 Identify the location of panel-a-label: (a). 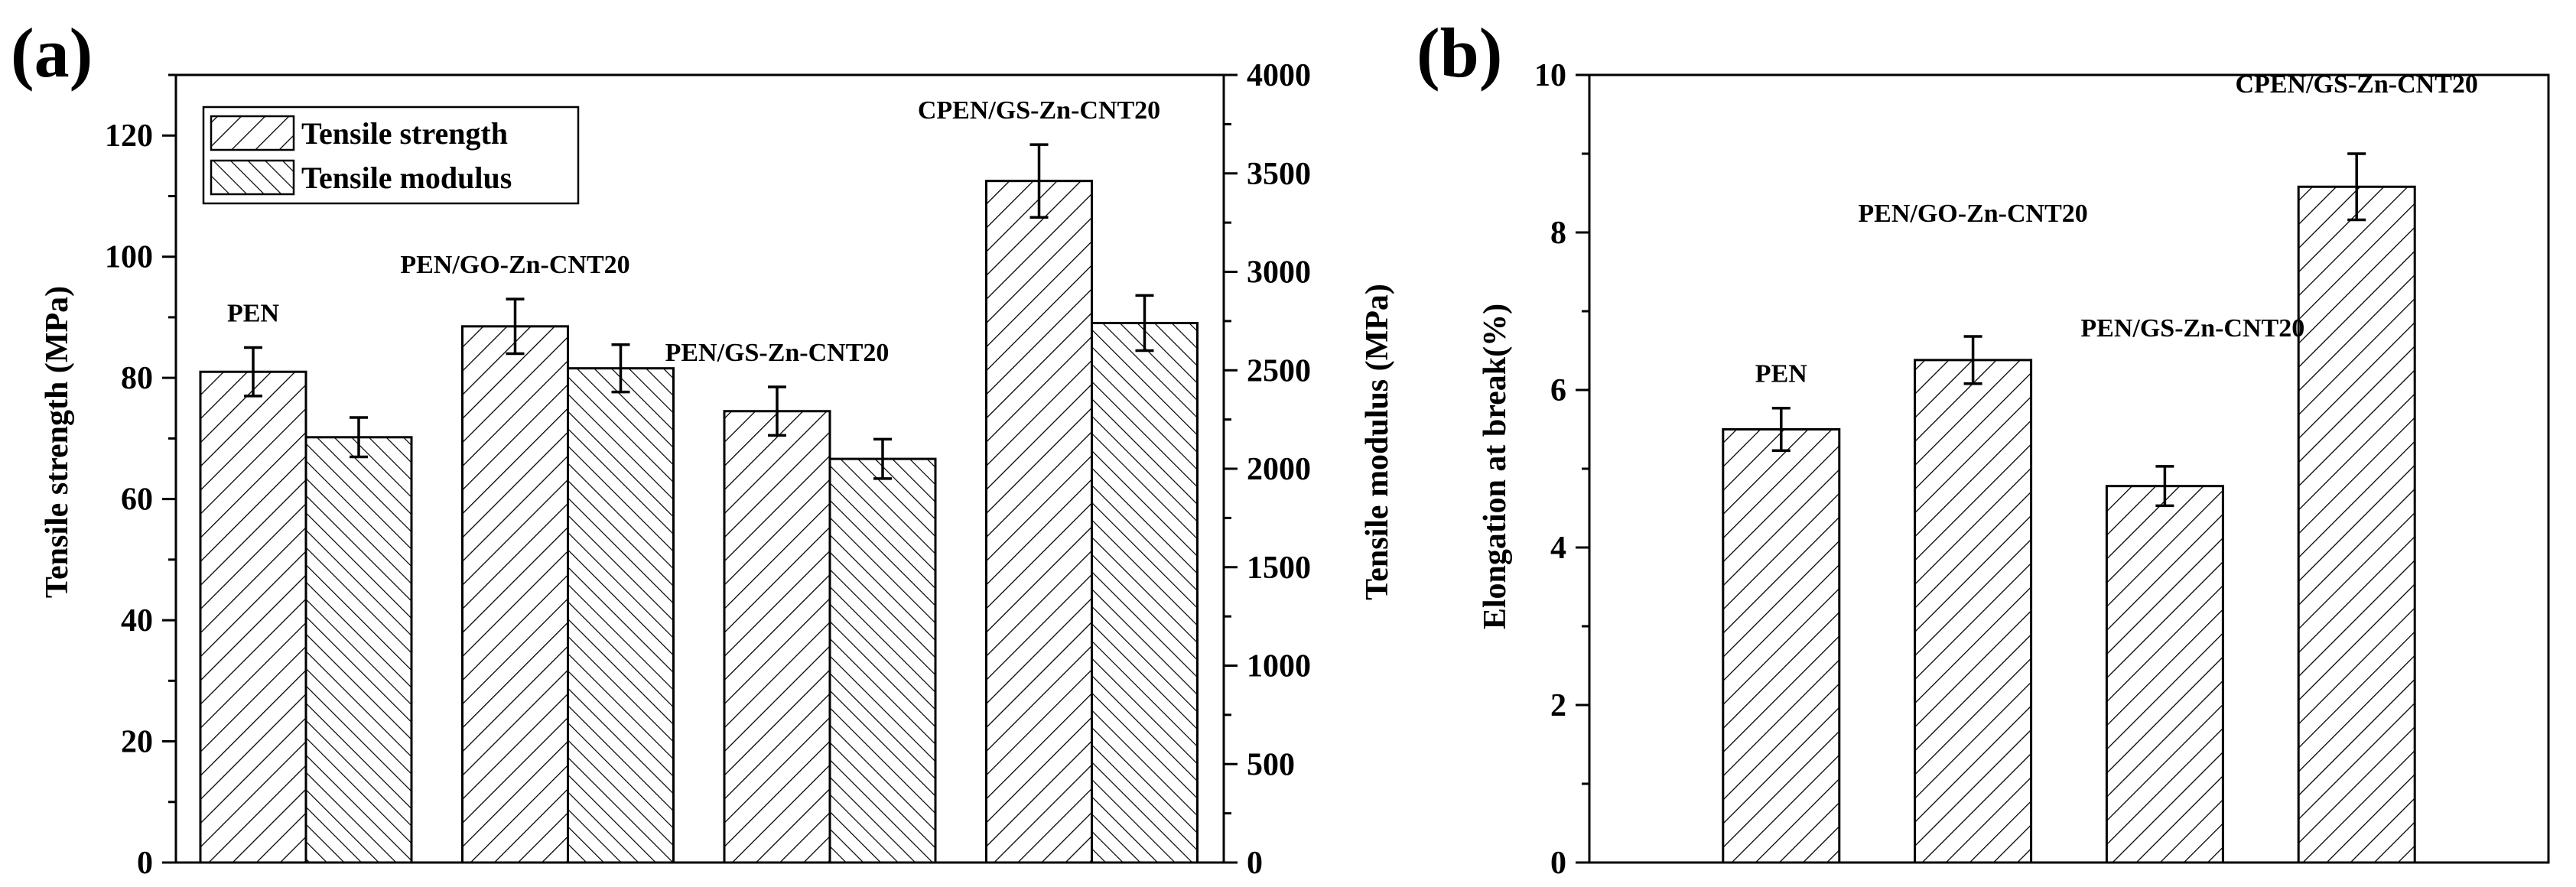
(52, 53).